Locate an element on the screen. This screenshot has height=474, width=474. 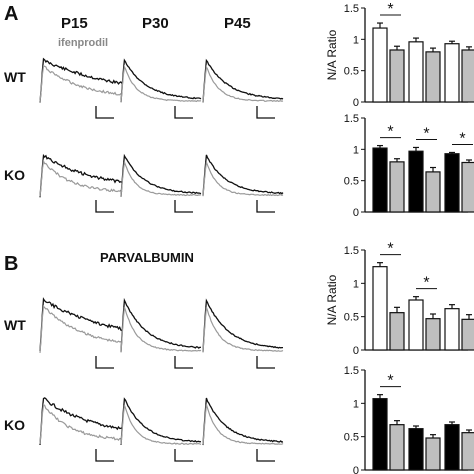
panel-b-title: PARVALBUMIN is located at coordinates (147, 257).